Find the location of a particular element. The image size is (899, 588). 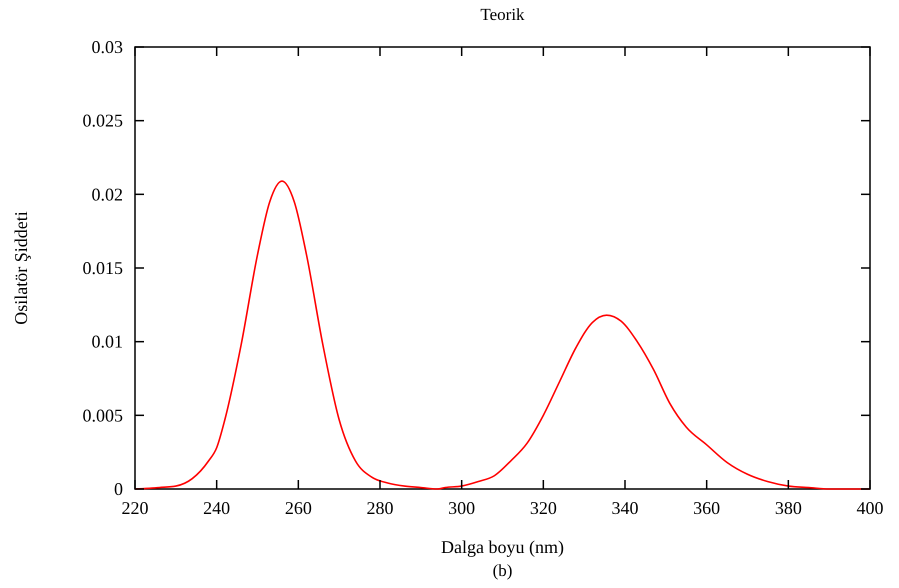

y-tick-label: 0.025 is located at coordinates (102, 120).